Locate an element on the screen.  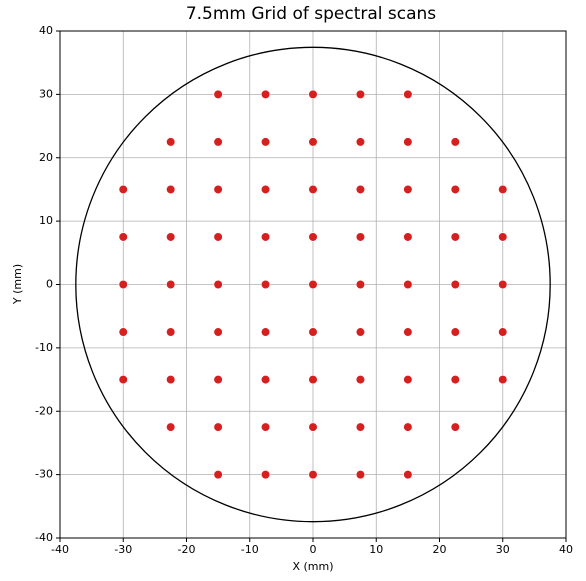
y-tick-label: -40 is located at coordinates (44, 537).